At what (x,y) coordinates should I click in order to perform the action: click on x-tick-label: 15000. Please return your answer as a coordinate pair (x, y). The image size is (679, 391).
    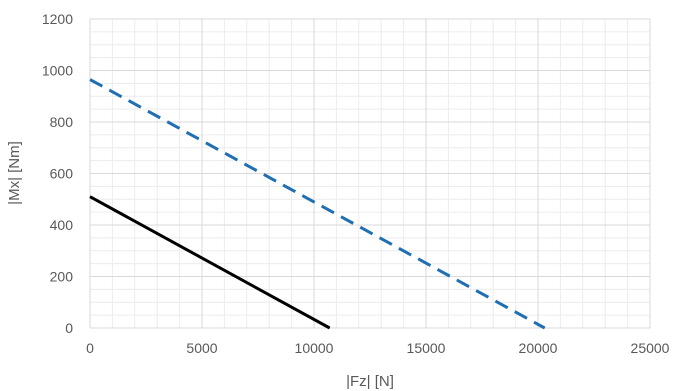
    Looking at the image, I should click on (426, 348).